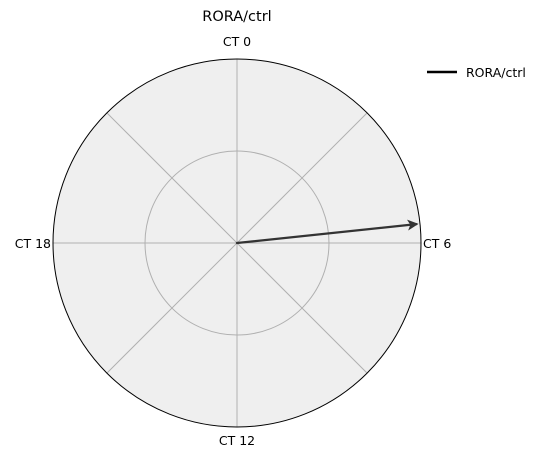  I want to click on tick-label: CT 12, so click(237, 440).